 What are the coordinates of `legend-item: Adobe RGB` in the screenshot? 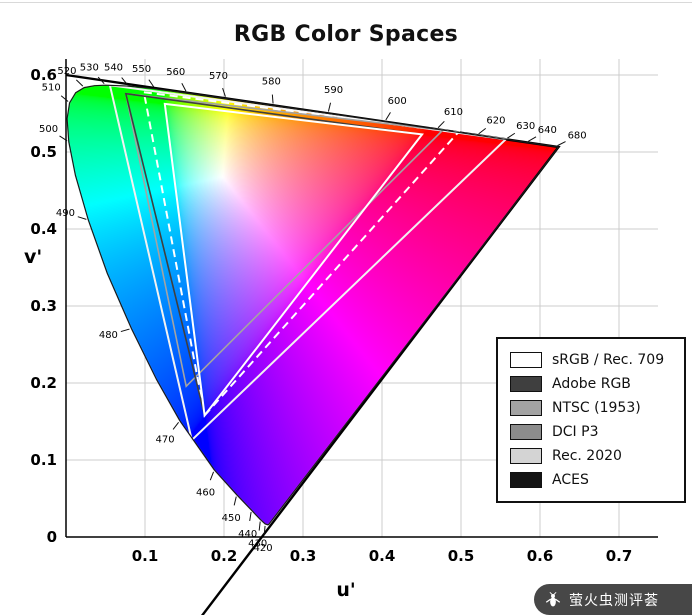 It's located at (591, 384).